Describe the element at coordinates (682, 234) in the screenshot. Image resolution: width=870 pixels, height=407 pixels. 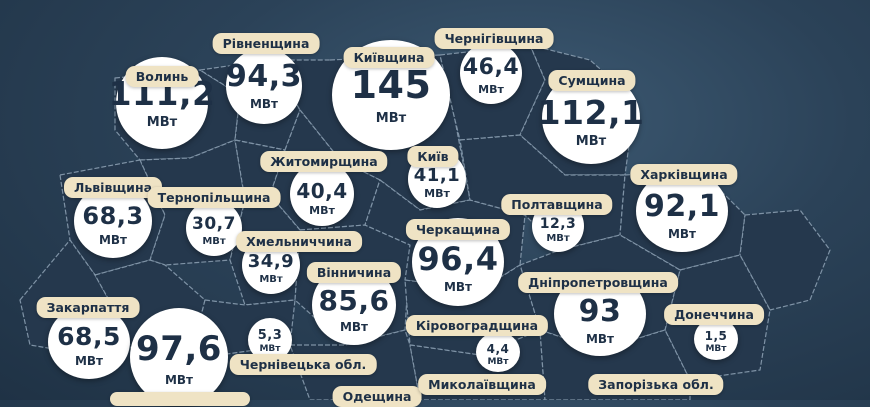
I see `unit-kharkiv: МВт` at that location.